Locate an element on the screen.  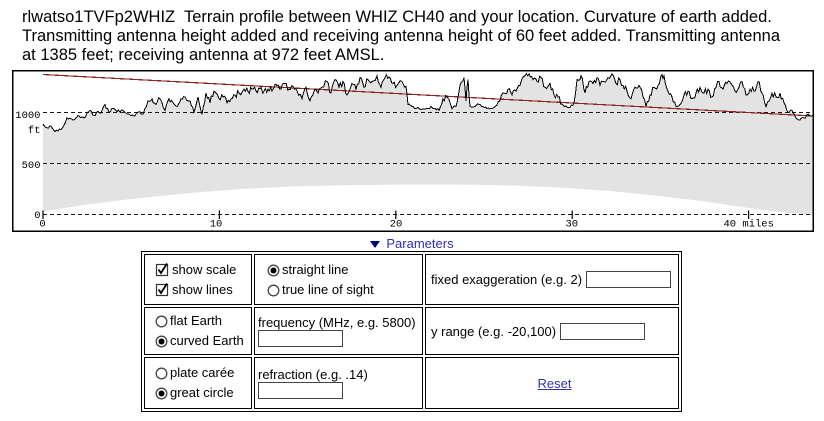
svg-text: 10 is located at coordinates (216, 225).